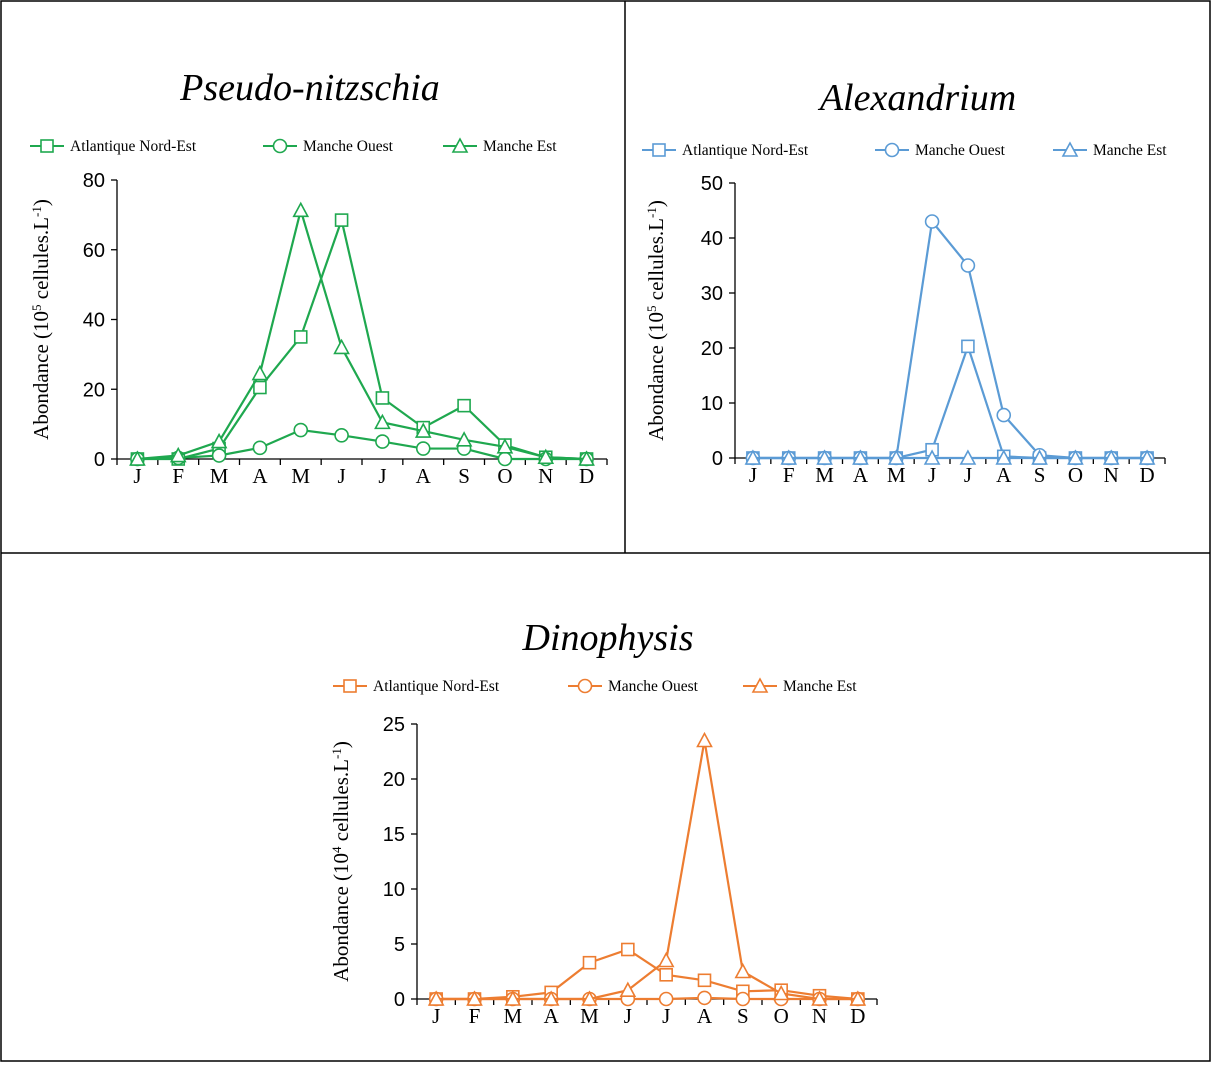  What do you see at coordinates (341, 861) in the screenshot?
I see `y-axis-label: Abondance (104 cellules.L-1)` at bounding box center [341, 861].